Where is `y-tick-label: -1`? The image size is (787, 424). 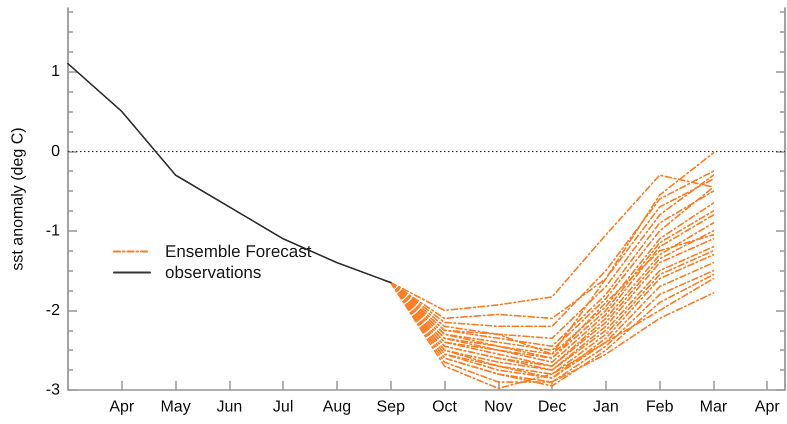
y-tick-label: -1 is located at coordinates (53, 231).